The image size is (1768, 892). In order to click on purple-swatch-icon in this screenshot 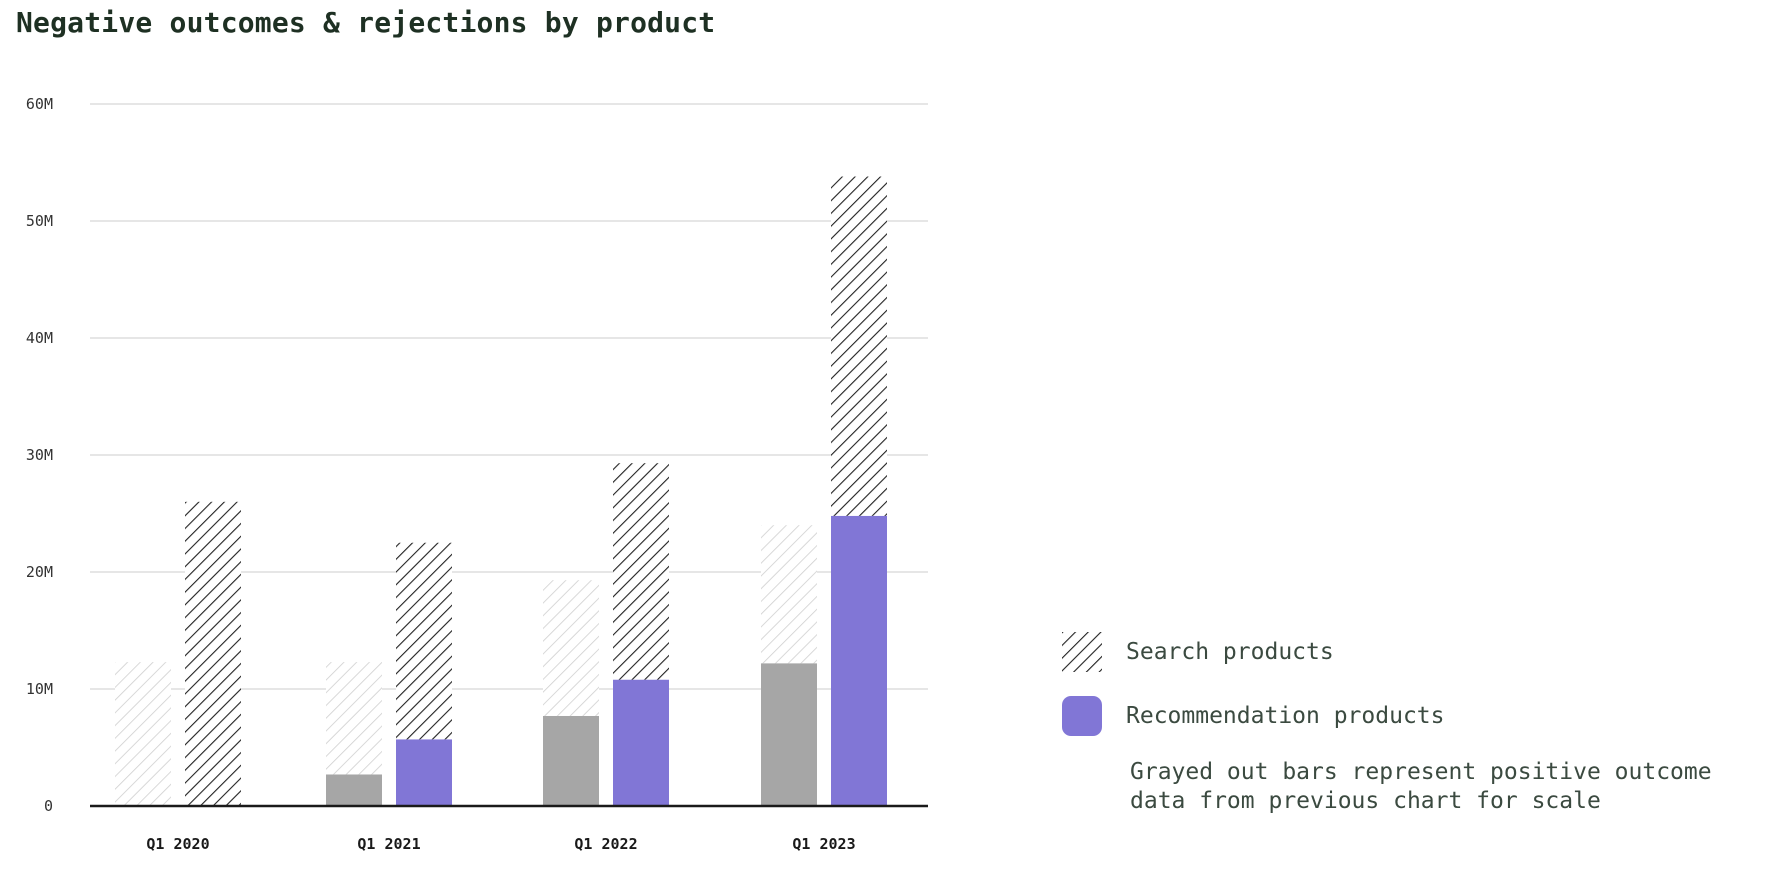, I will do `click(1082, 716)`.